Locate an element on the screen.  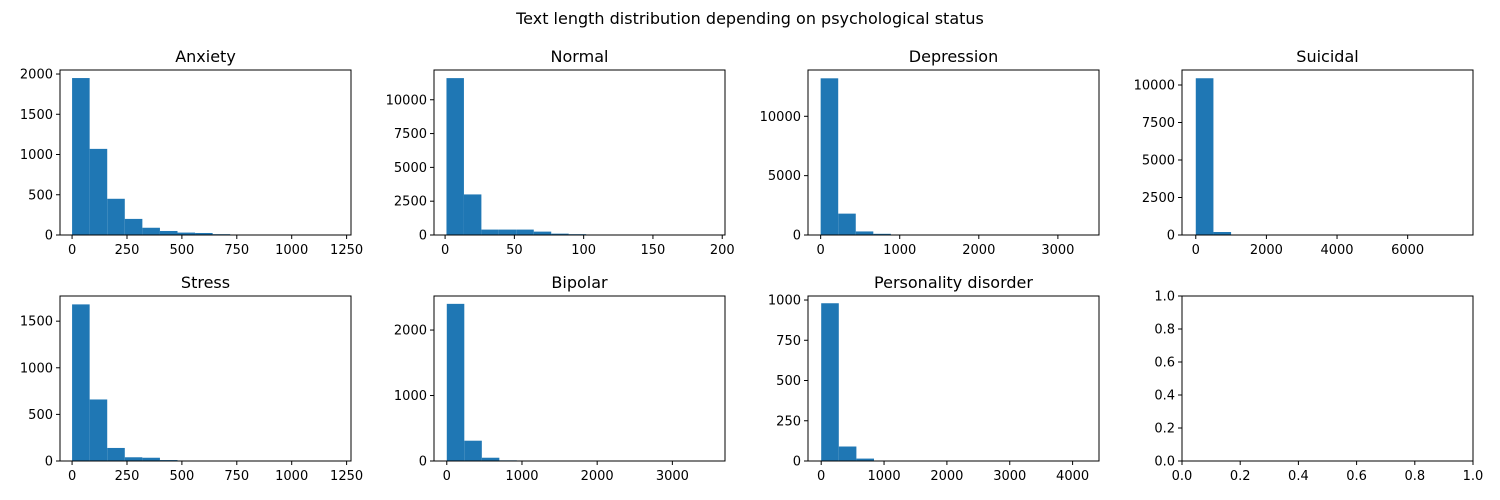
x-tick-label: 50 is located at coordinates (514, 250).